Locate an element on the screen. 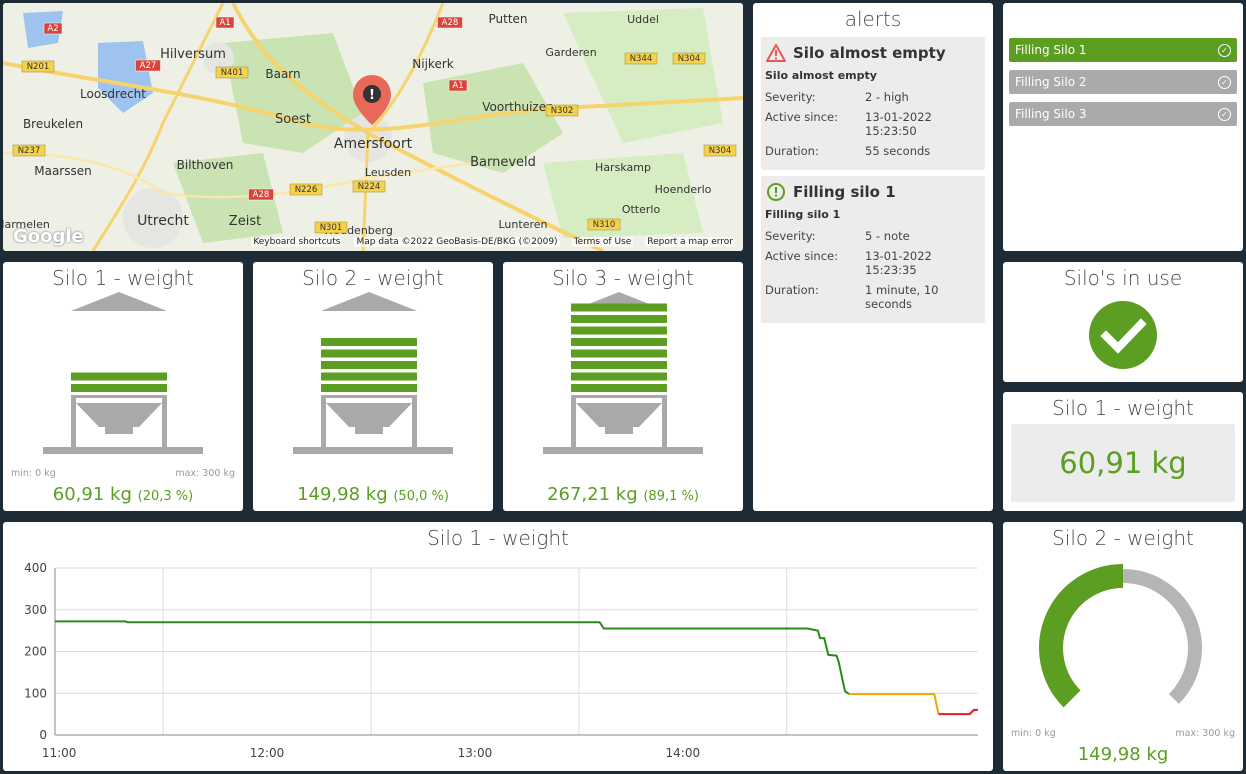 The height and width of the screenshot is (774, 1246). report-map-error-link: Report a map error is located at coordinates (690, 242).